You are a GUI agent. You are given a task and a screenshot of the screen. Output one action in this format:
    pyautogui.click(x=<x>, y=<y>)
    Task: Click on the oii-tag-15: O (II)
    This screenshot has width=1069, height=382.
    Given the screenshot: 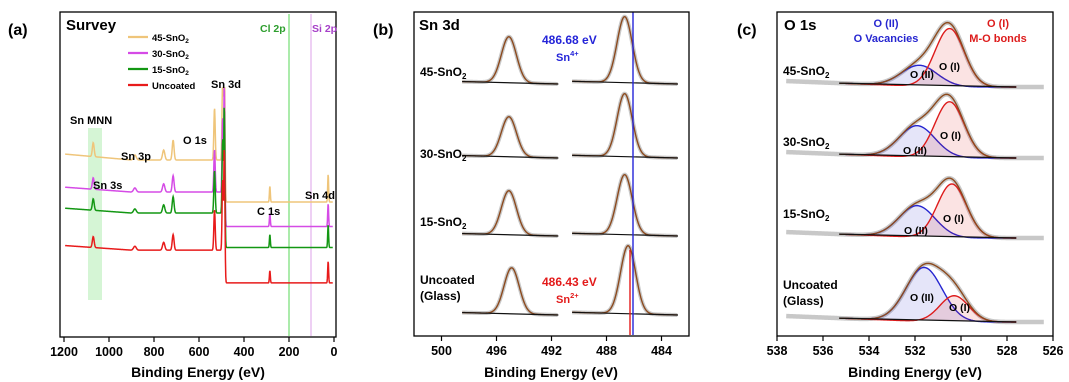 What is the action you would take?
    pyautogui.click(x=916, y=231)
    